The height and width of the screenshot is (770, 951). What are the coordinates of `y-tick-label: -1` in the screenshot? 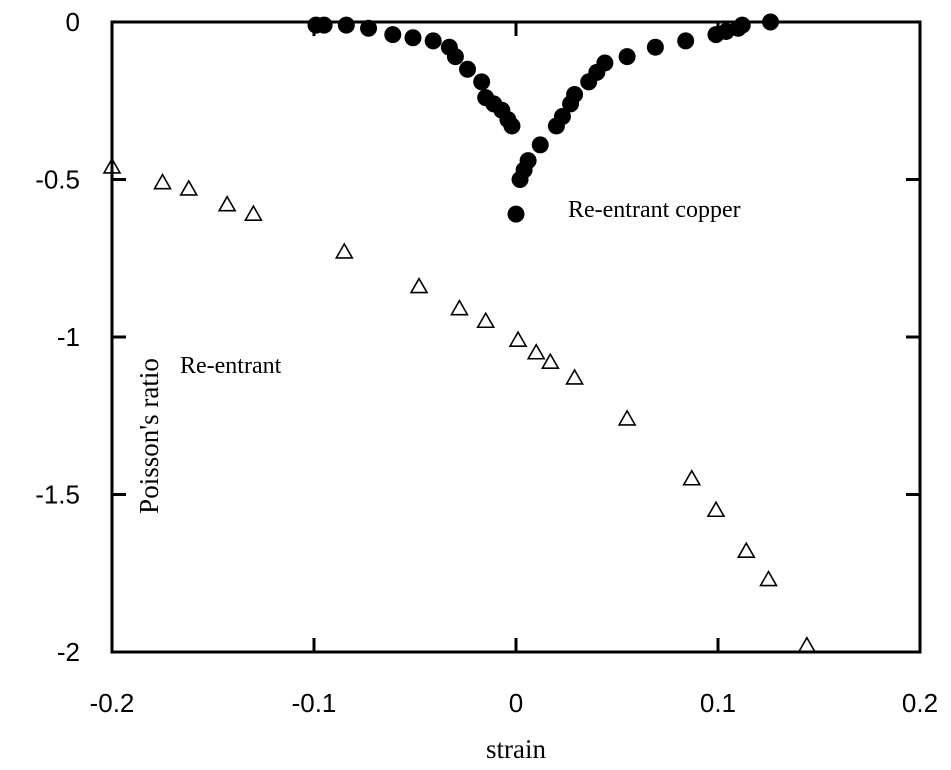 It's located at (68, 337).